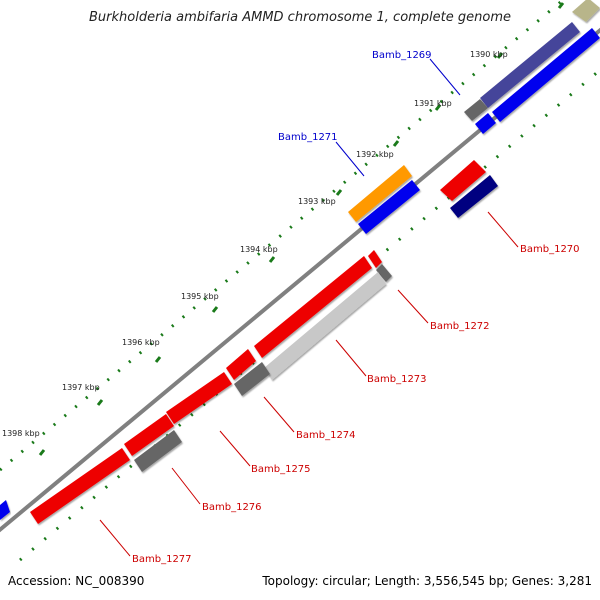 The image size is (600, 600). What do you see at coordinates (141, 342) in the screenshot?
I see `kbp-label: 1396 kbp` at bounding box center [141, 342].